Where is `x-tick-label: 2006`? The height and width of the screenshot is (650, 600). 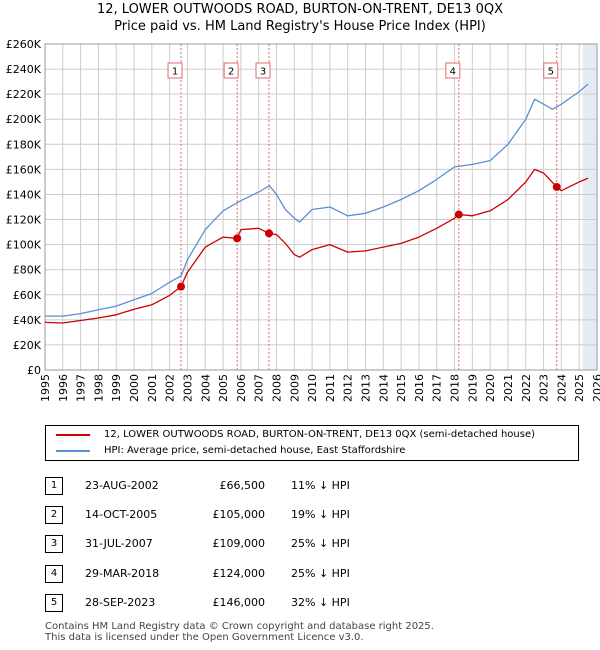 x-tick-label: 2006 is located at coordinates (241, 388).